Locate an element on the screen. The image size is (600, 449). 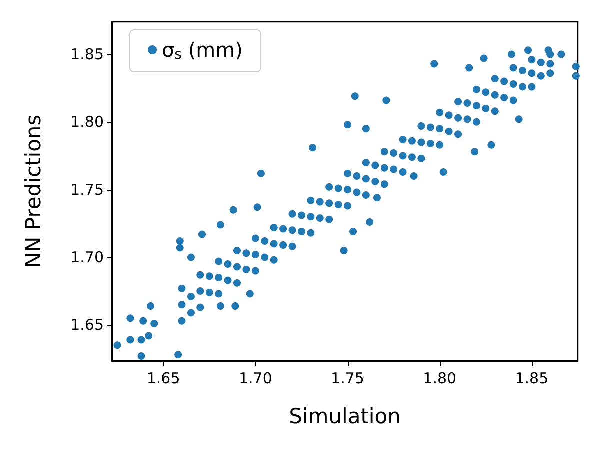
y-tick-label: 1.65 is located at coordinates (87, 325).